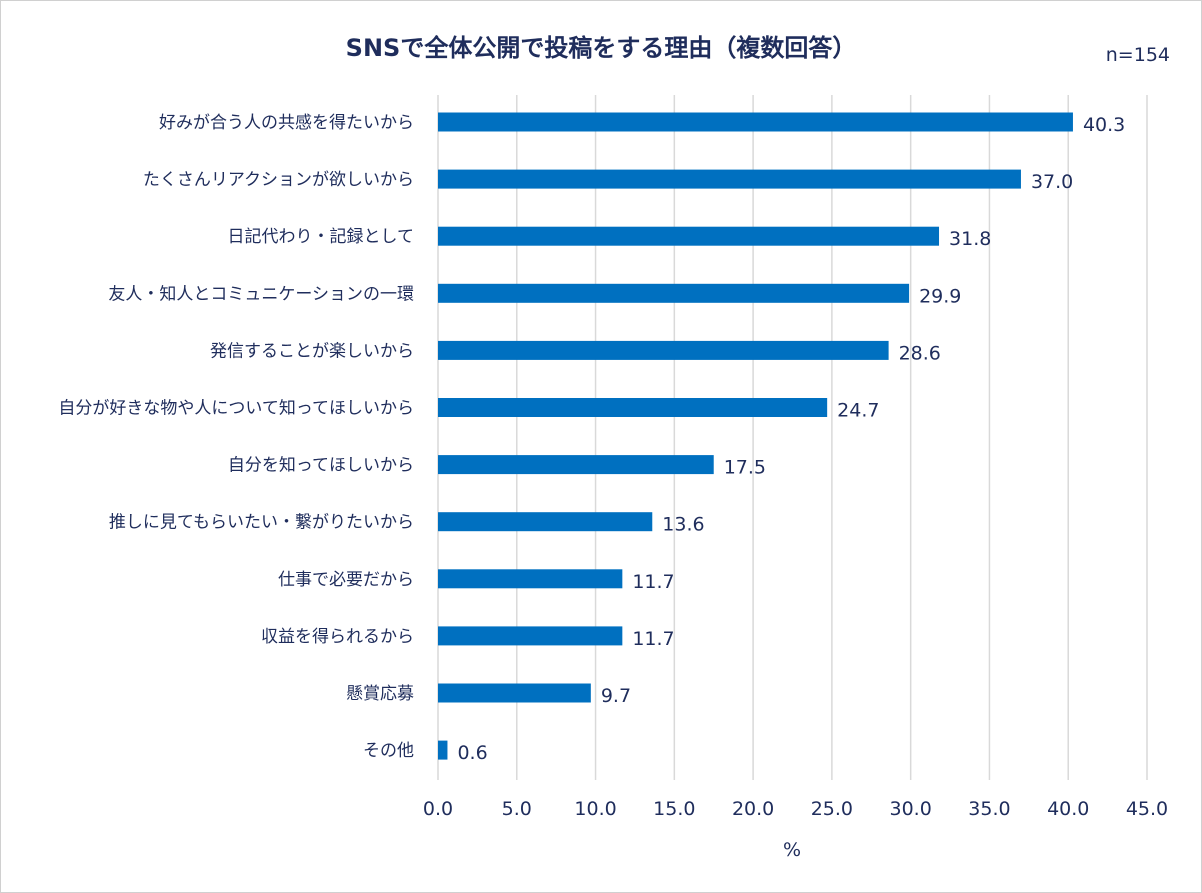  I want to click on category-label: 懸賞応募, so click(380, 694).